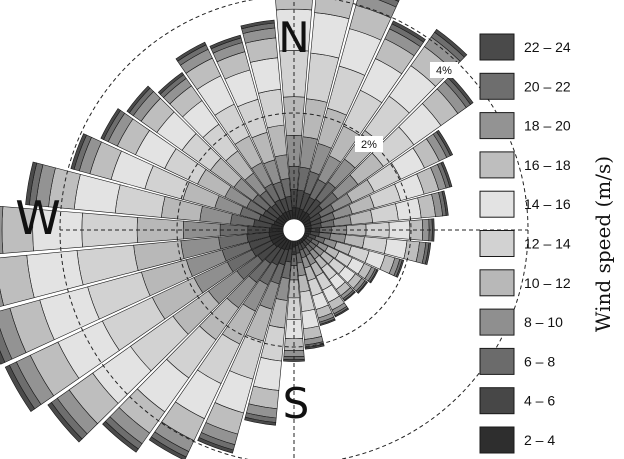 The image size is (624, 459). I want to click on direction-west-label: W, so click(37, 218).